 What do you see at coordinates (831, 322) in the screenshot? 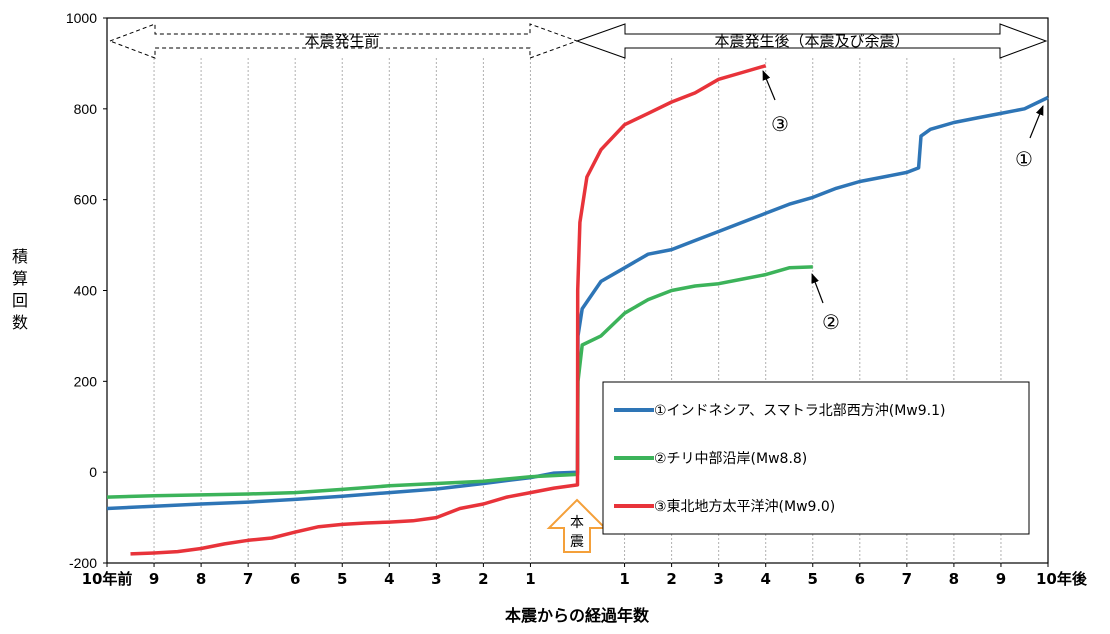
I see `marker-label-2: ②` at bounding box center [831, 322].